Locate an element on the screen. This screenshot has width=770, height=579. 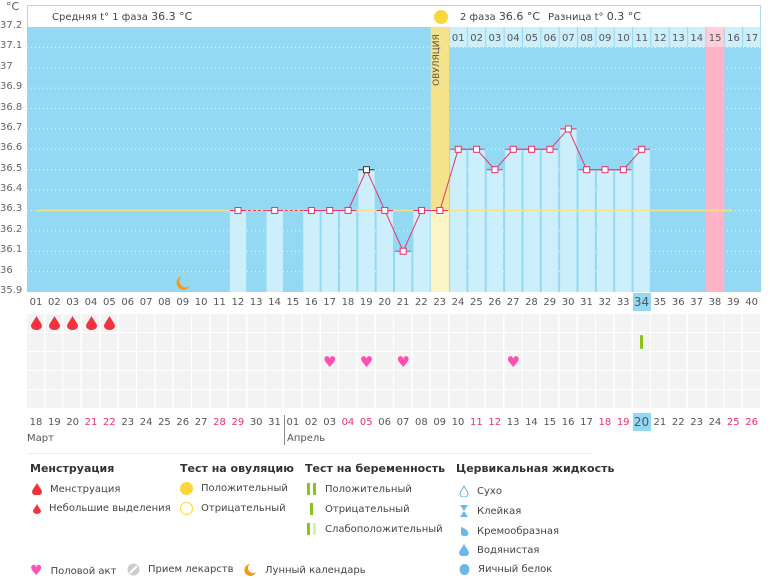
cycle-day-24: 24 is located at coordinates (458, 302).